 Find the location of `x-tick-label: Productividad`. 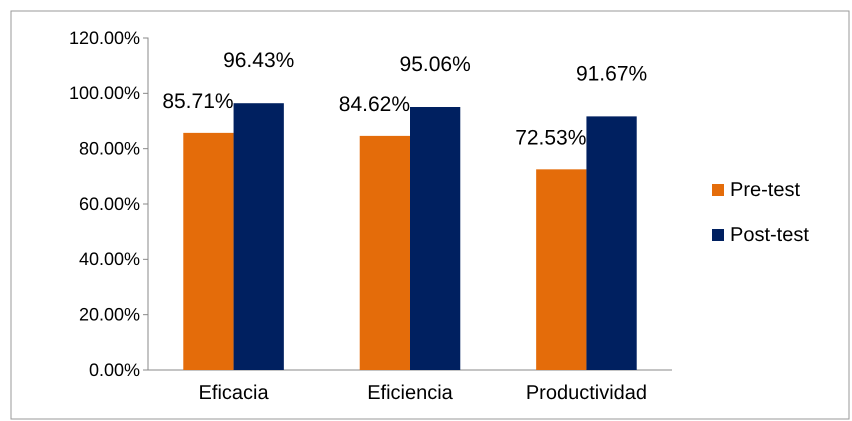

x-tick-label: Productividad is located at coordinates (587, 393).